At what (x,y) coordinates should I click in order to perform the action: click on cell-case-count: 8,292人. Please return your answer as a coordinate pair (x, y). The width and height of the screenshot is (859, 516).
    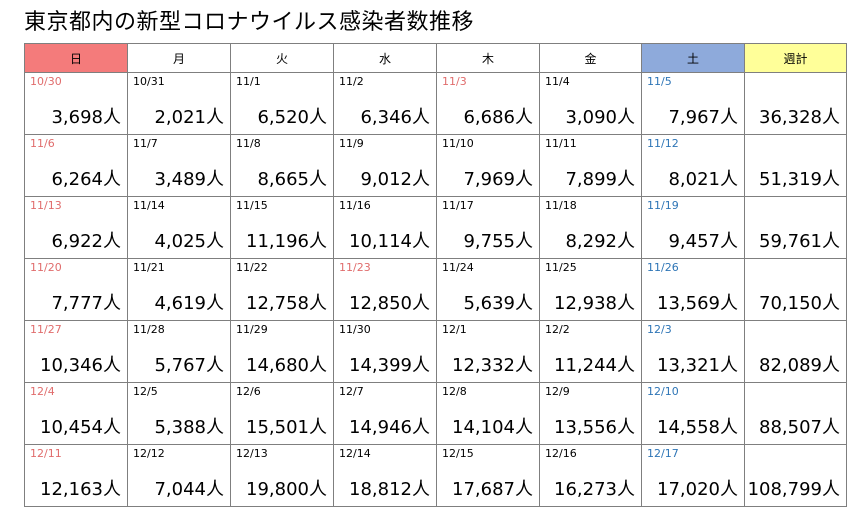
    Looking at the image, I should click on (600, 241).